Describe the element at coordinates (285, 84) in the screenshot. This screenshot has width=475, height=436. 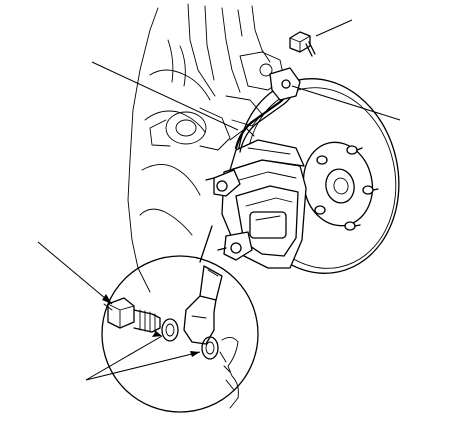
I see `hose-bracket` at that location.